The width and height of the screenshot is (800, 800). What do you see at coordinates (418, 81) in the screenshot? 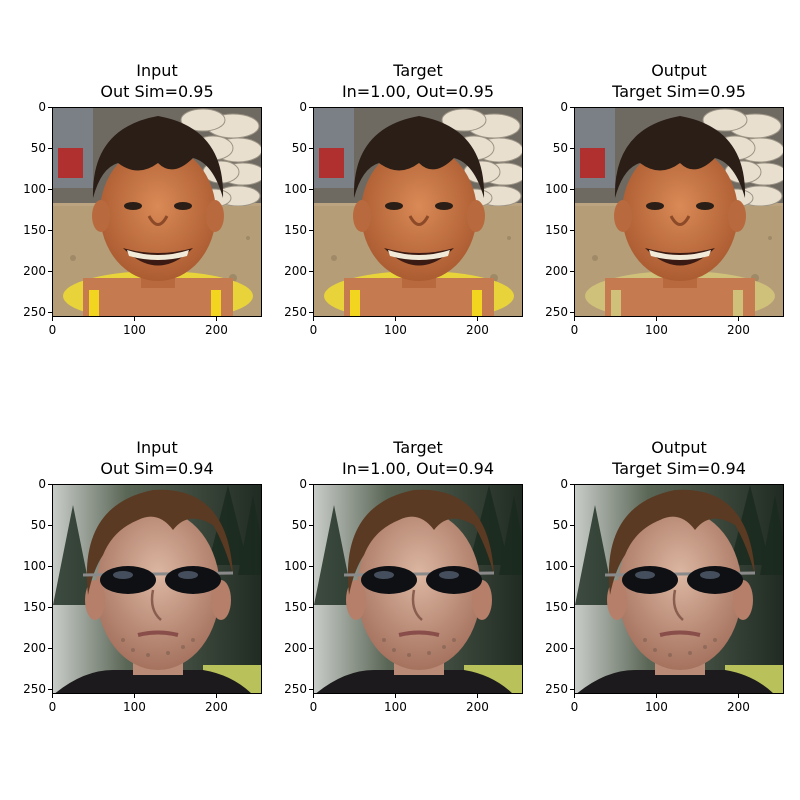
I see `panel-title: Target In=1.00, Out=0.95` at bounding box center [418, 81].